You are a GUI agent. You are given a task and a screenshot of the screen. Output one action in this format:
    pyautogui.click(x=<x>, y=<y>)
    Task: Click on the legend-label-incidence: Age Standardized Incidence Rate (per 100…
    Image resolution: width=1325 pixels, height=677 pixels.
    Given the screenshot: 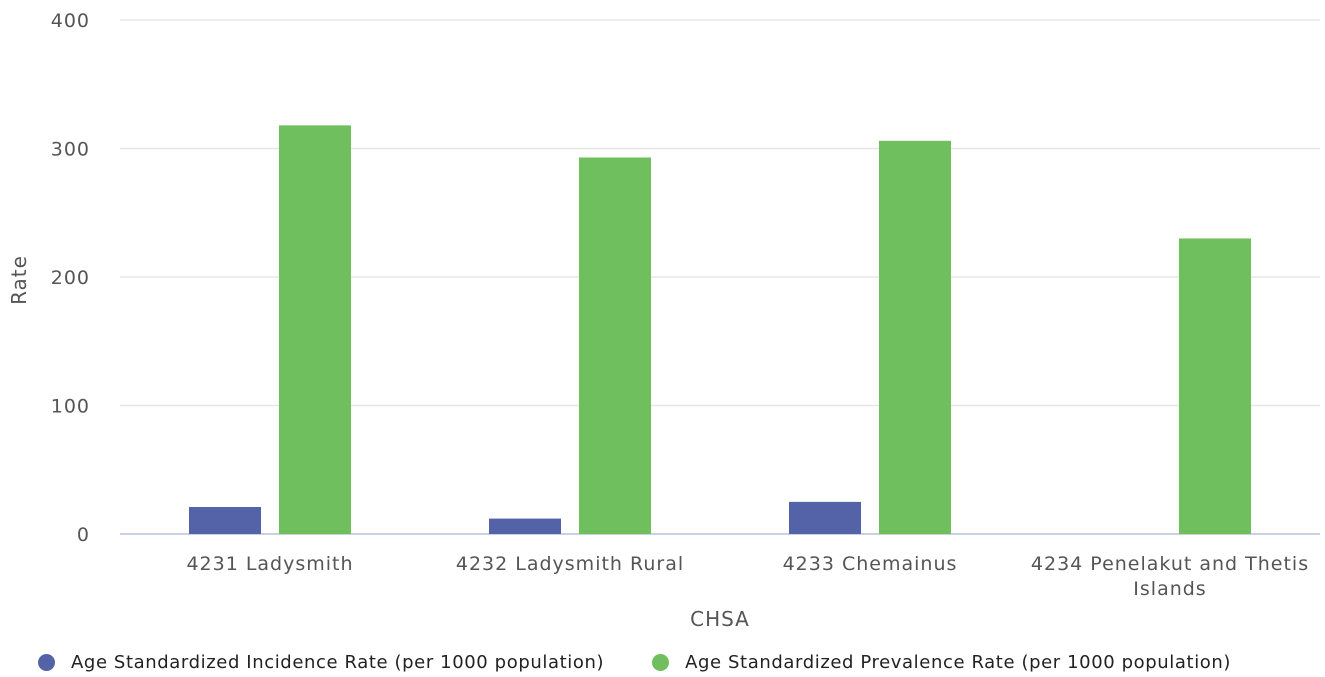 What is the action you would take?
    pyautogui.click(x=338, y=662)
    